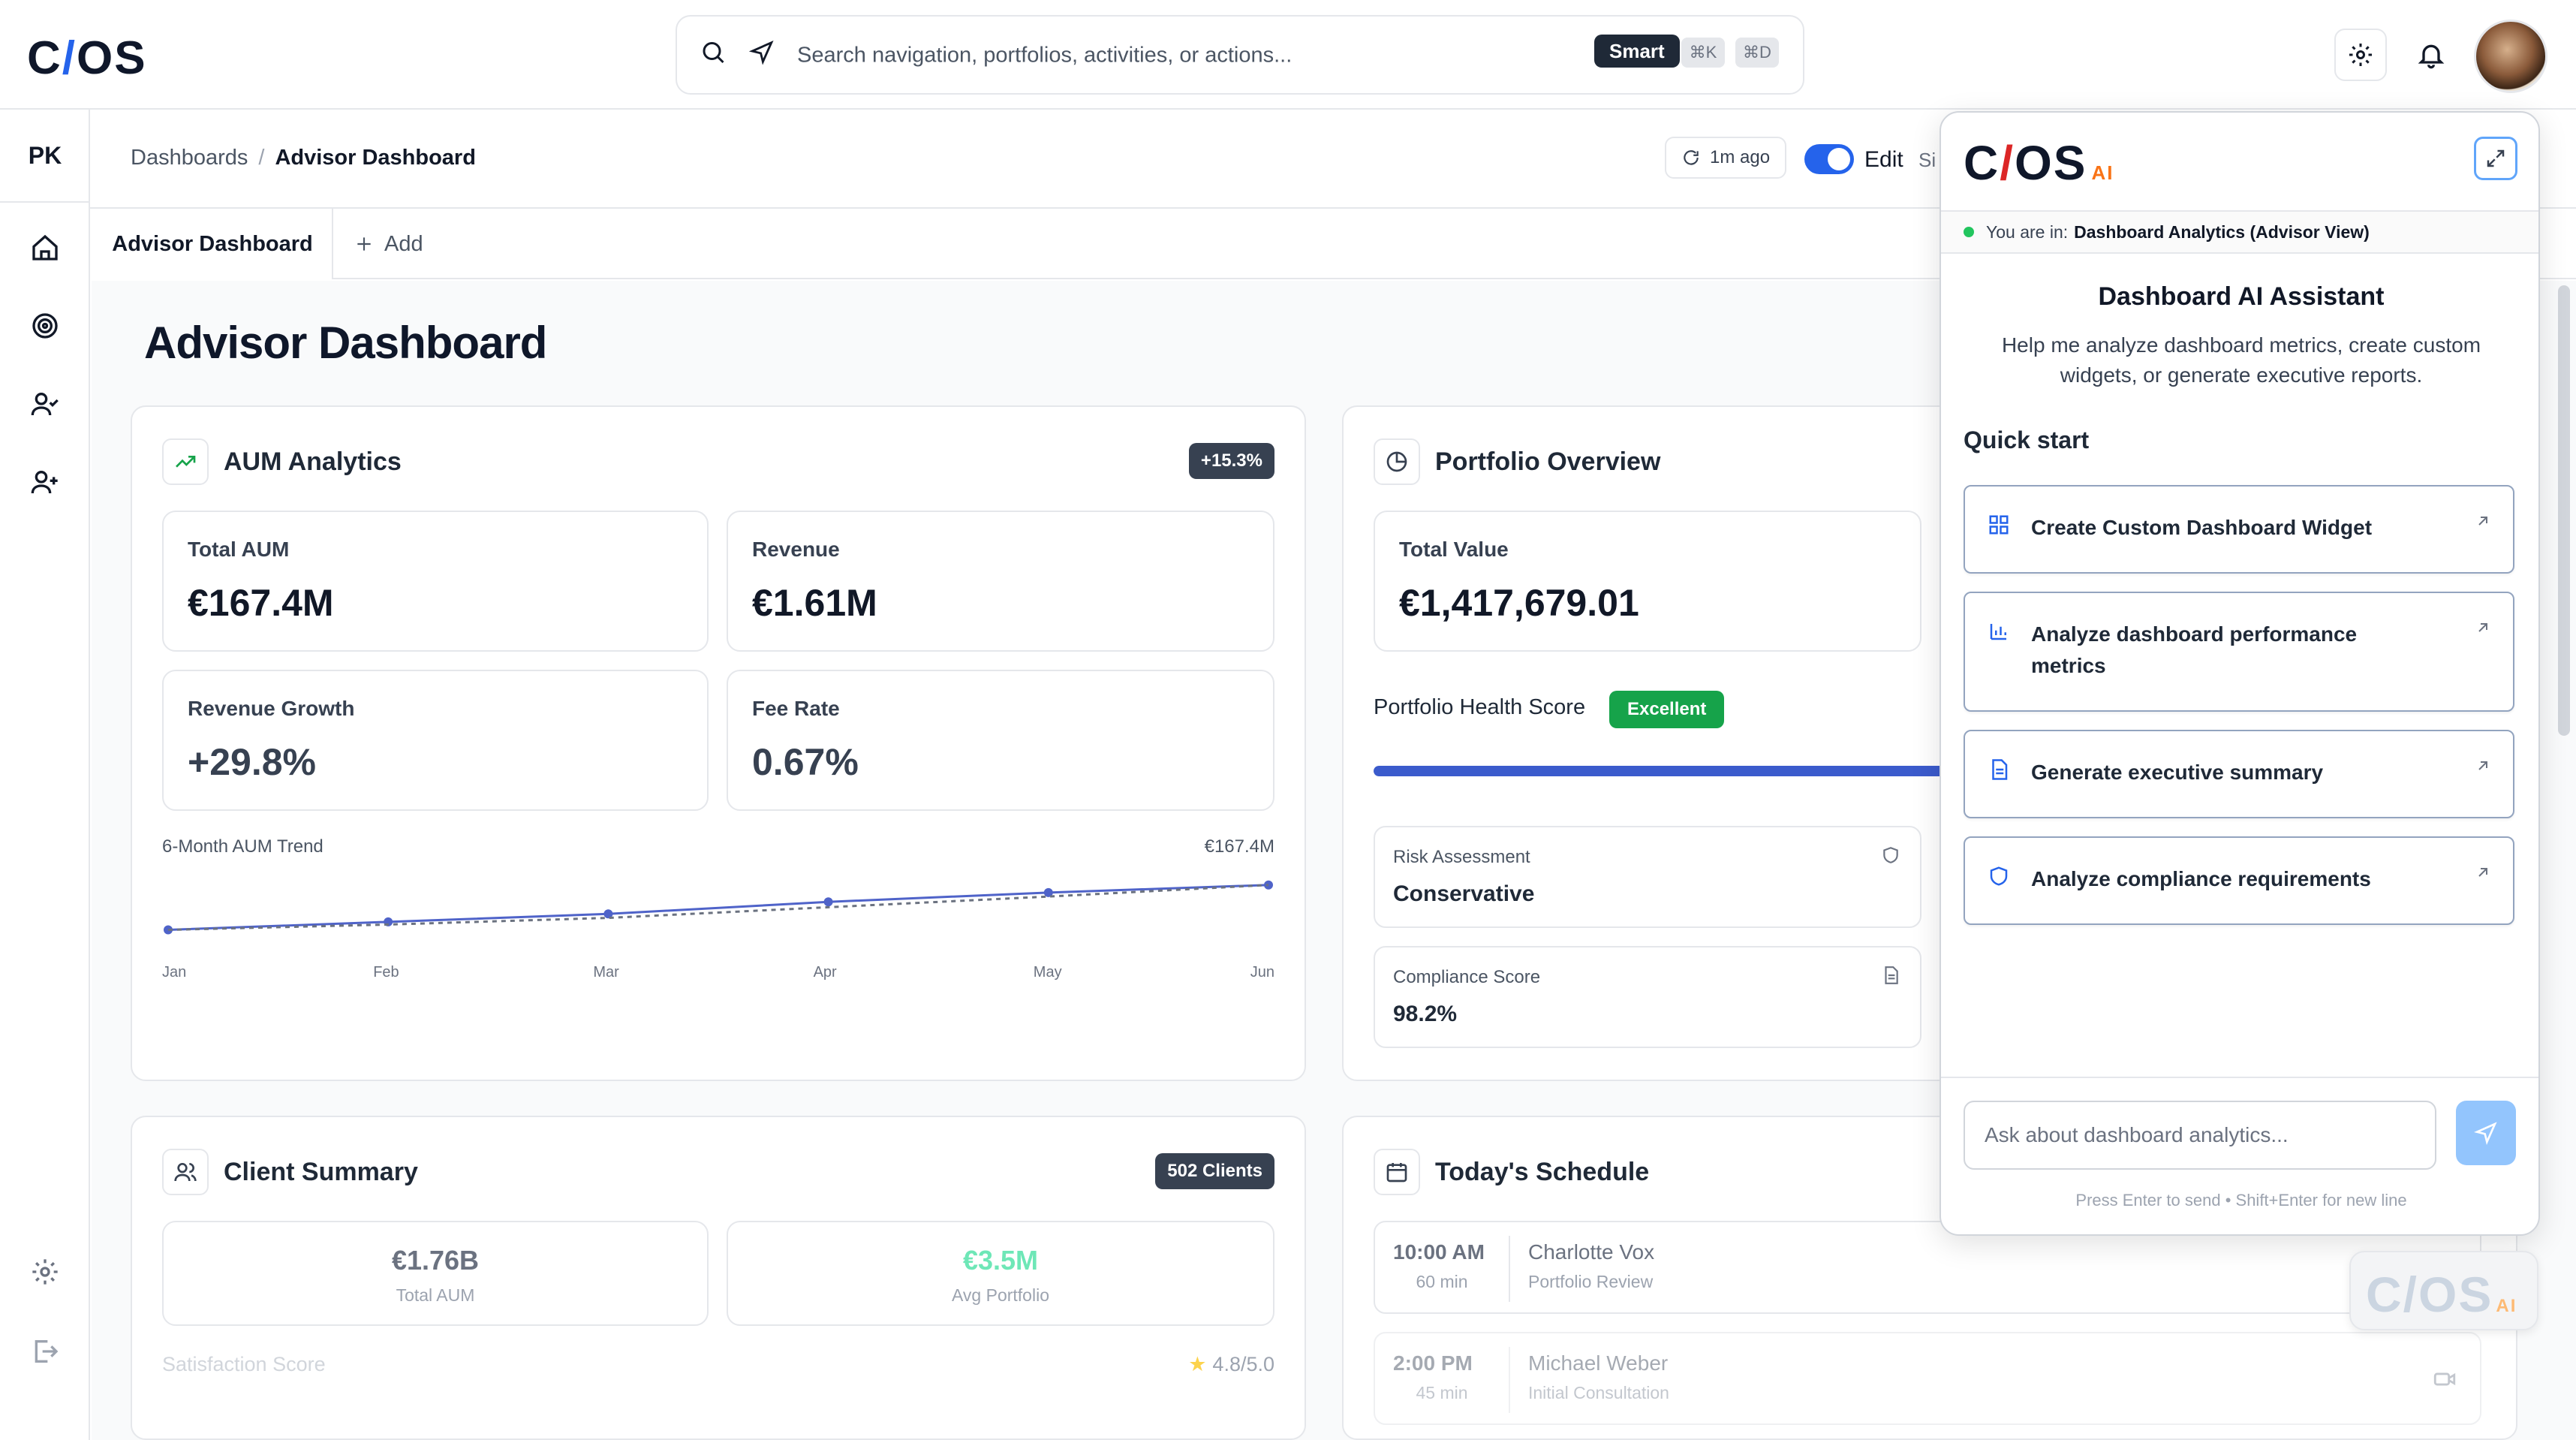 The width and height of the screenshot is (2576, 1440). Describe the element at coordinates (1262, 972) in the screenshot. I see `x-tick-label: Jun` at that location.